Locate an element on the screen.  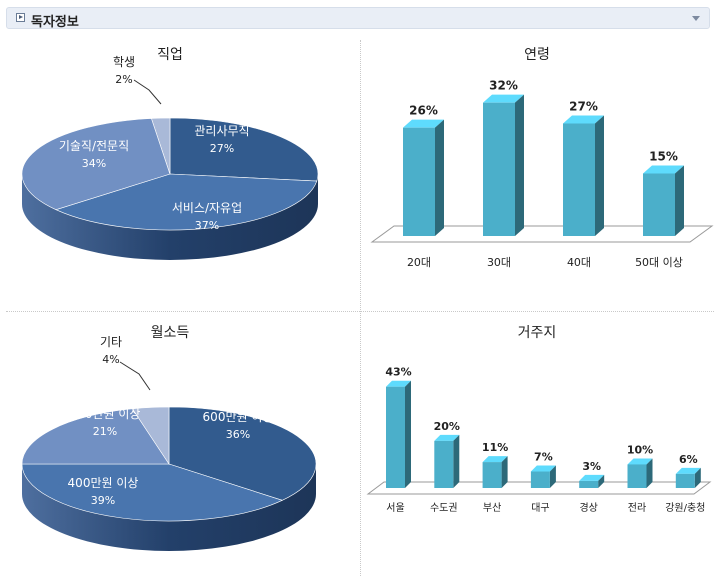
bar-value-label: 11% is located at coordinates (495, 447).